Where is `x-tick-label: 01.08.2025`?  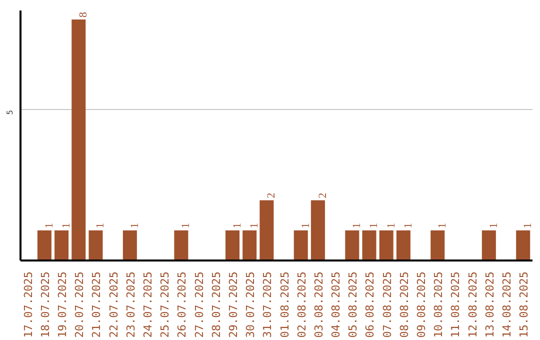
x-tick-label: 01.08.2025 is located at coordinates (285, 304).